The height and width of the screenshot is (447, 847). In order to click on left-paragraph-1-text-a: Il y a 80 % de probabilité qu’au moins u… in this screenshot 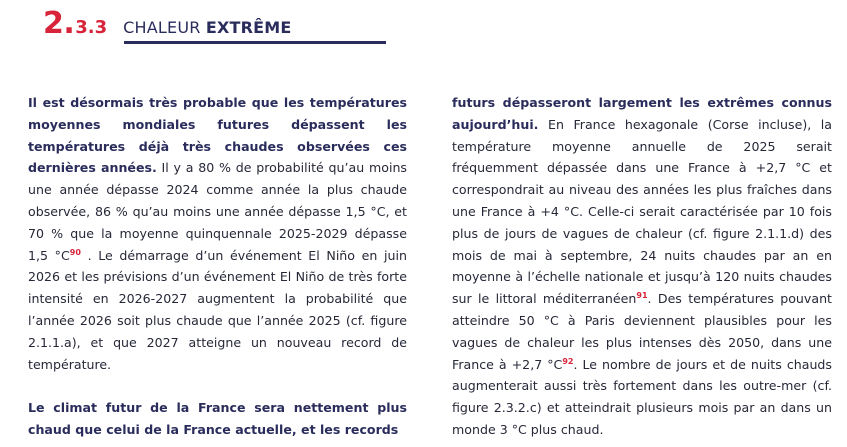, I will do `click(217, 211)`.